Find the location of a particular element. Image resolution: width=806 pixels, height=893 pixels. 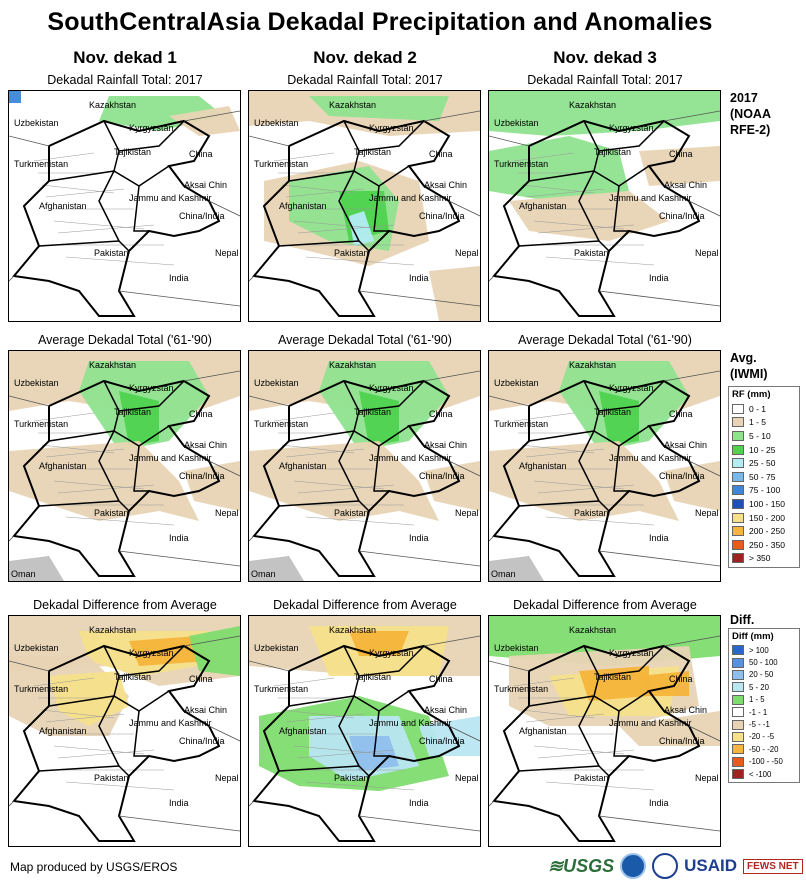

rainfall-legend-label: 75 - 100 is located at coordinates (765, 490).